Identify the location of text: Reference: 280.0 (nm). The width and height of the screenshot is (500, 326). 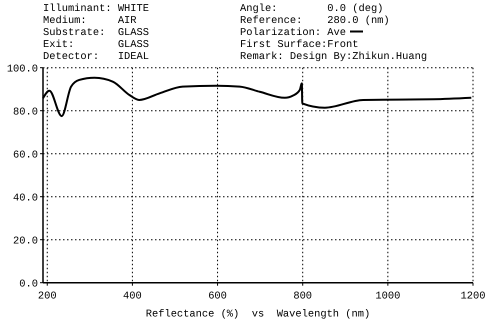
(315, 21).